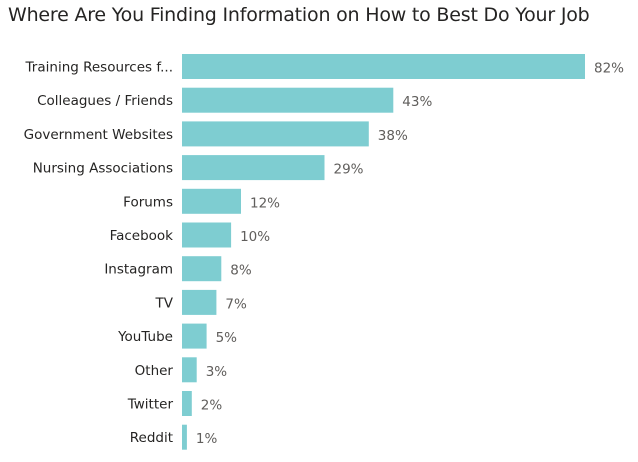  I want to click on category-label-2: Government Websites, so click(98, 135).